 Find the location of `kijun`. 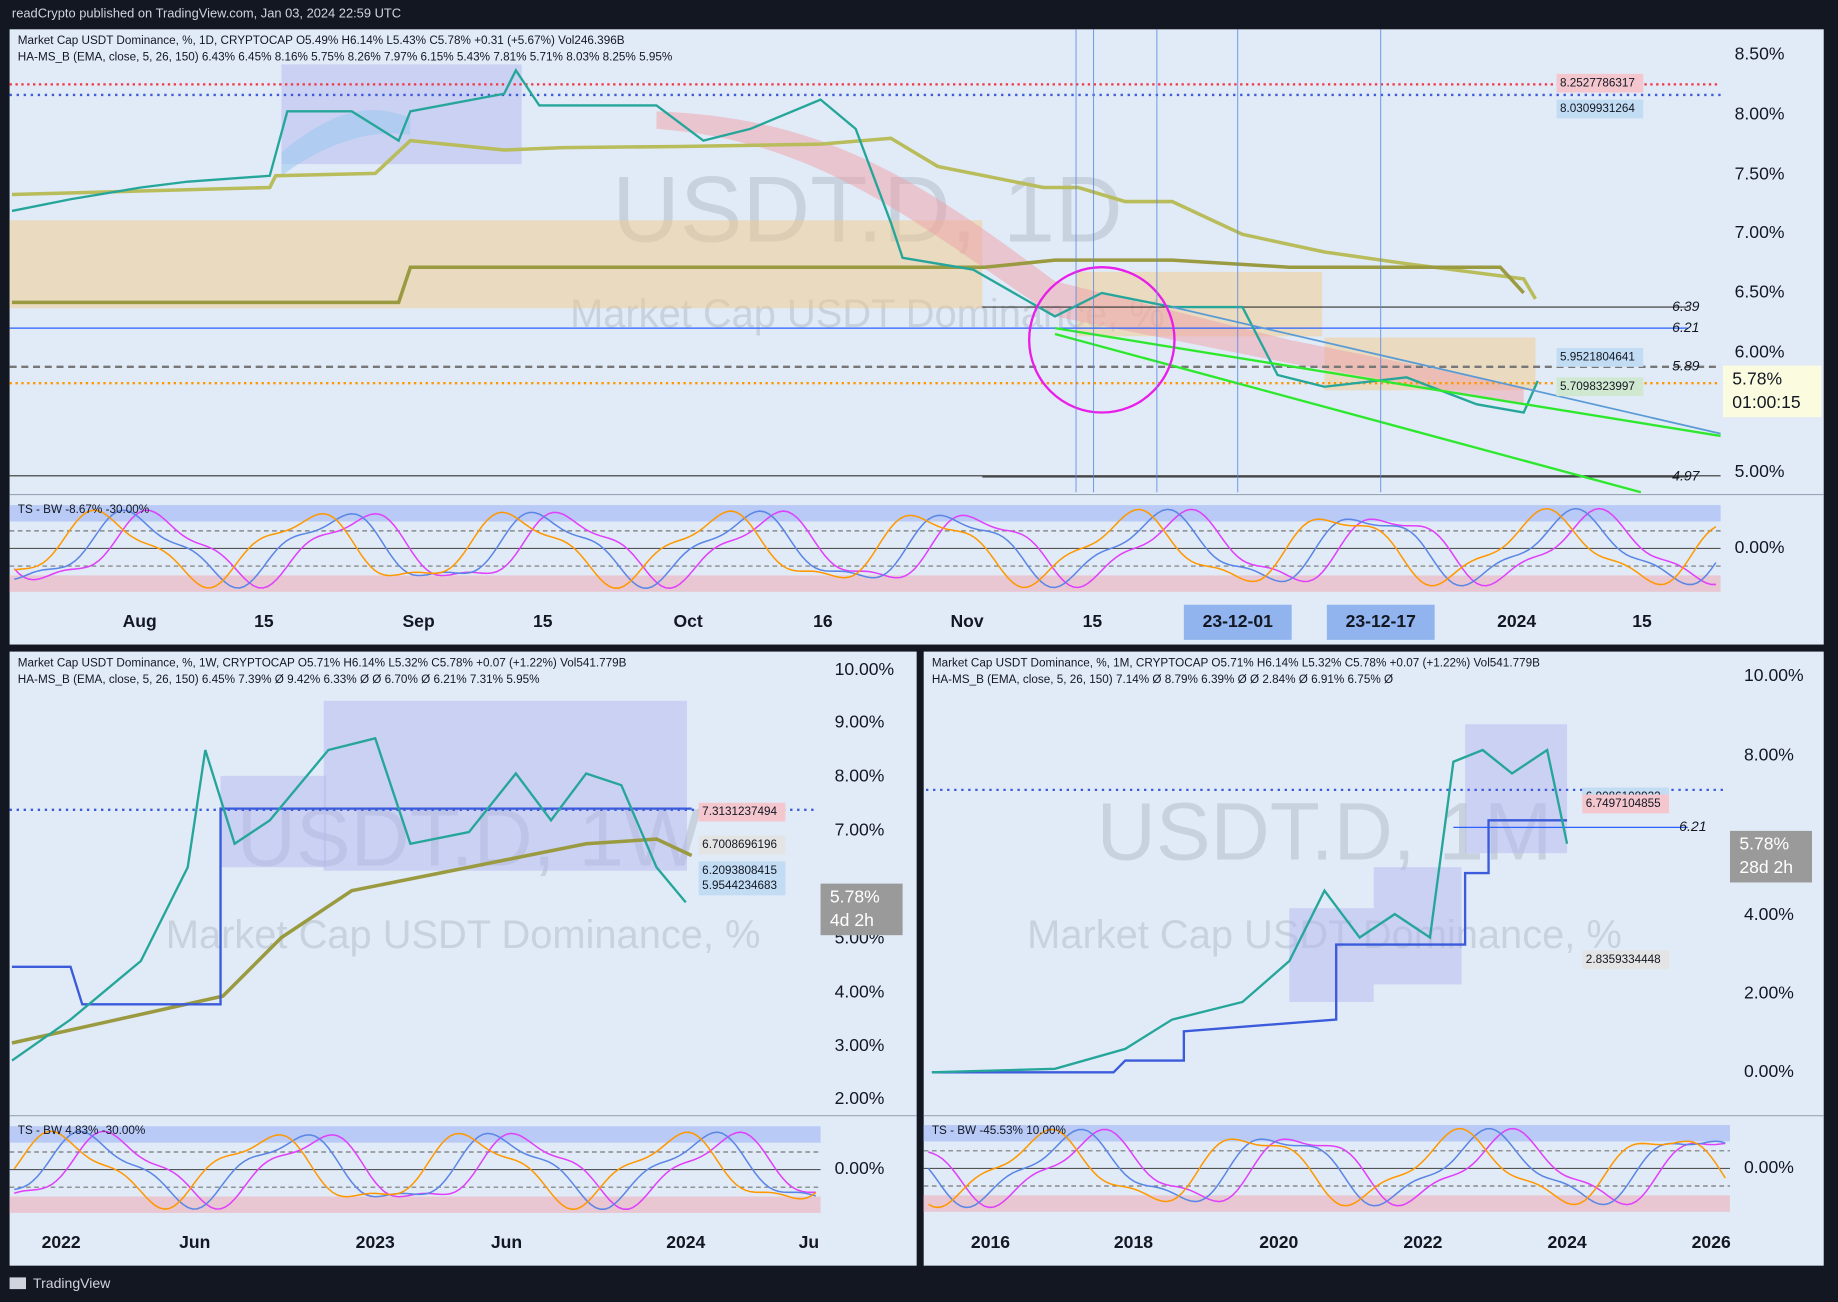

kijun is located at coordinates (768, 281).